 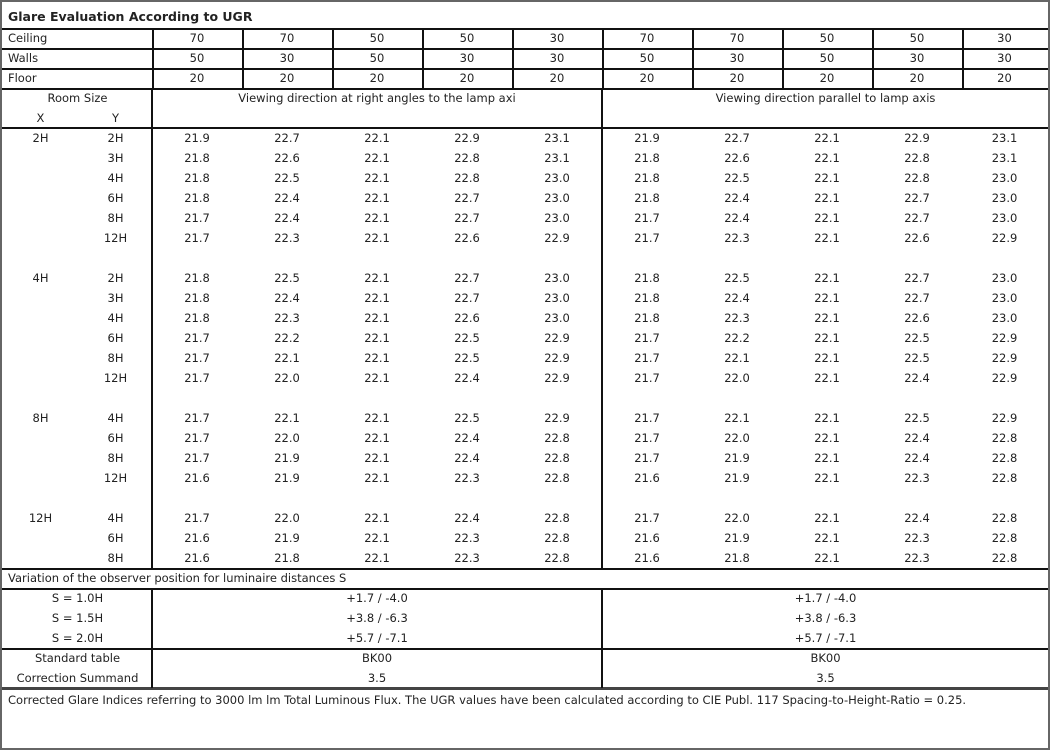 What do you see at coordinates (377, 598) in the screenshot?
I see `variation-left: +1.7 / -4.0` at bounding box center [377, 598].